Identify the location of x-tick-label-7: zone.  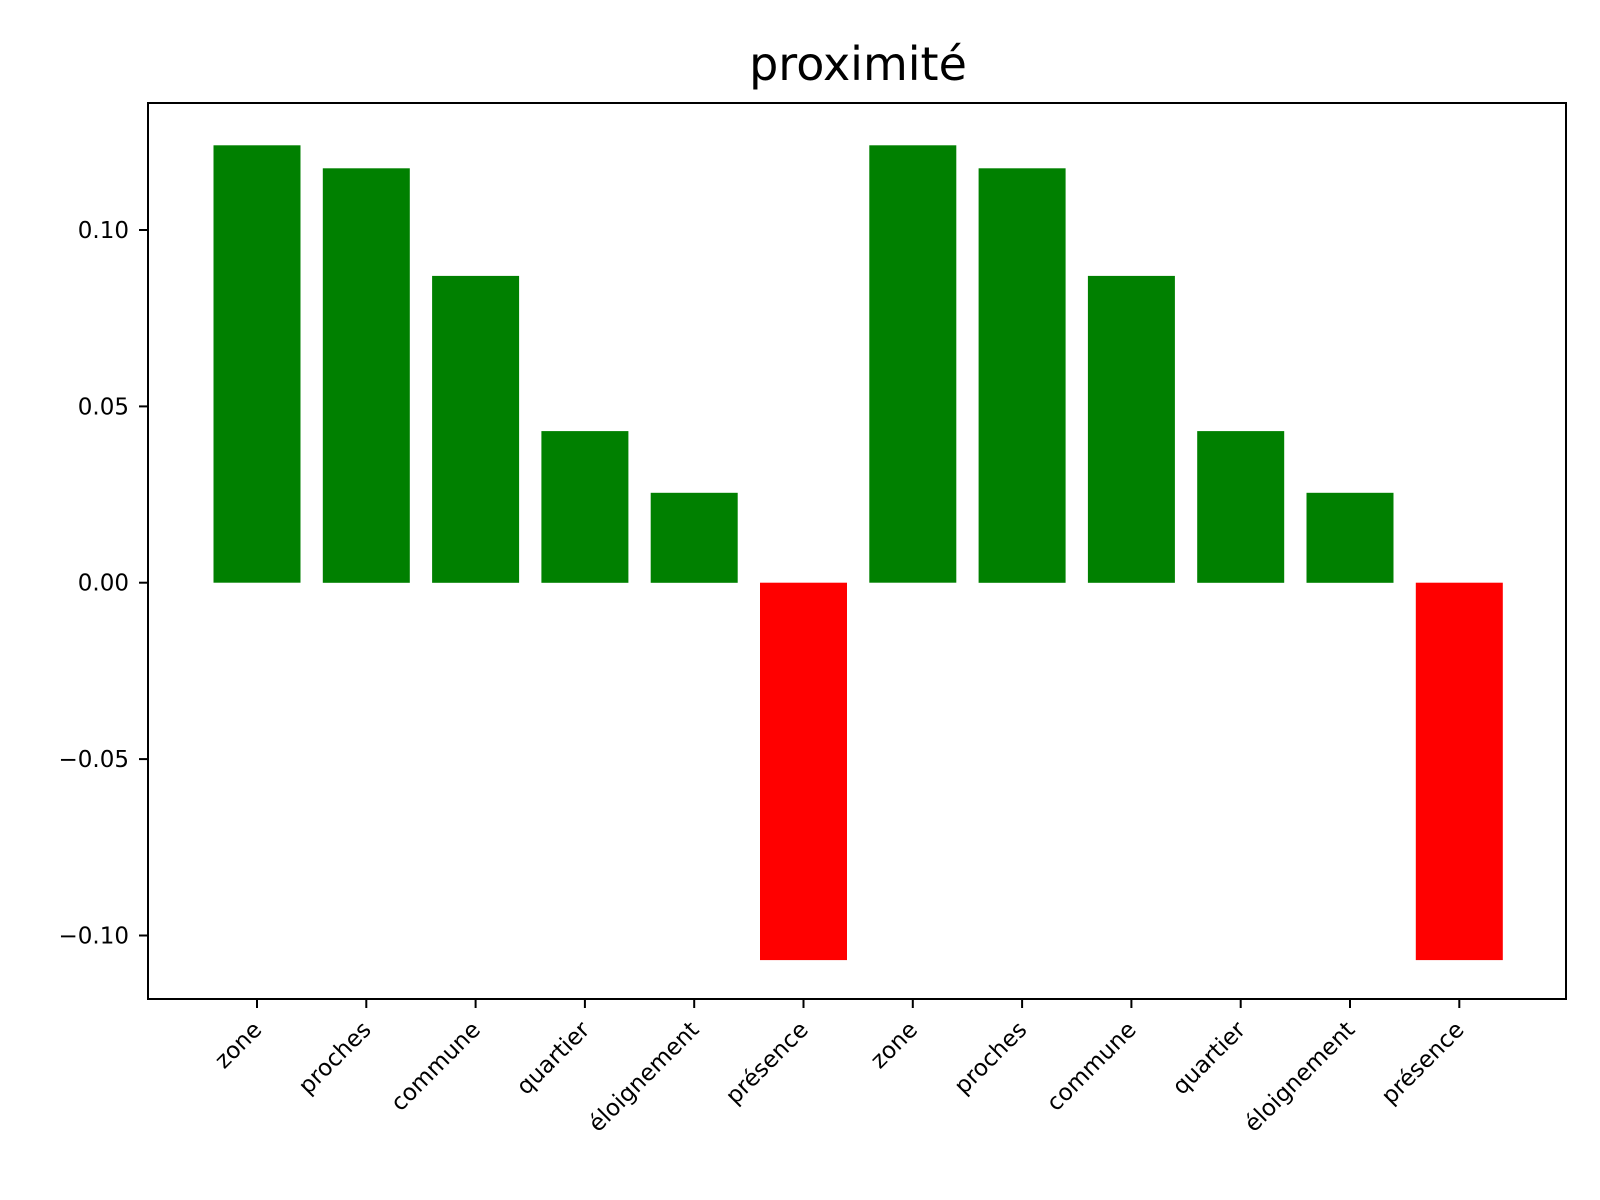
(894, 1045).